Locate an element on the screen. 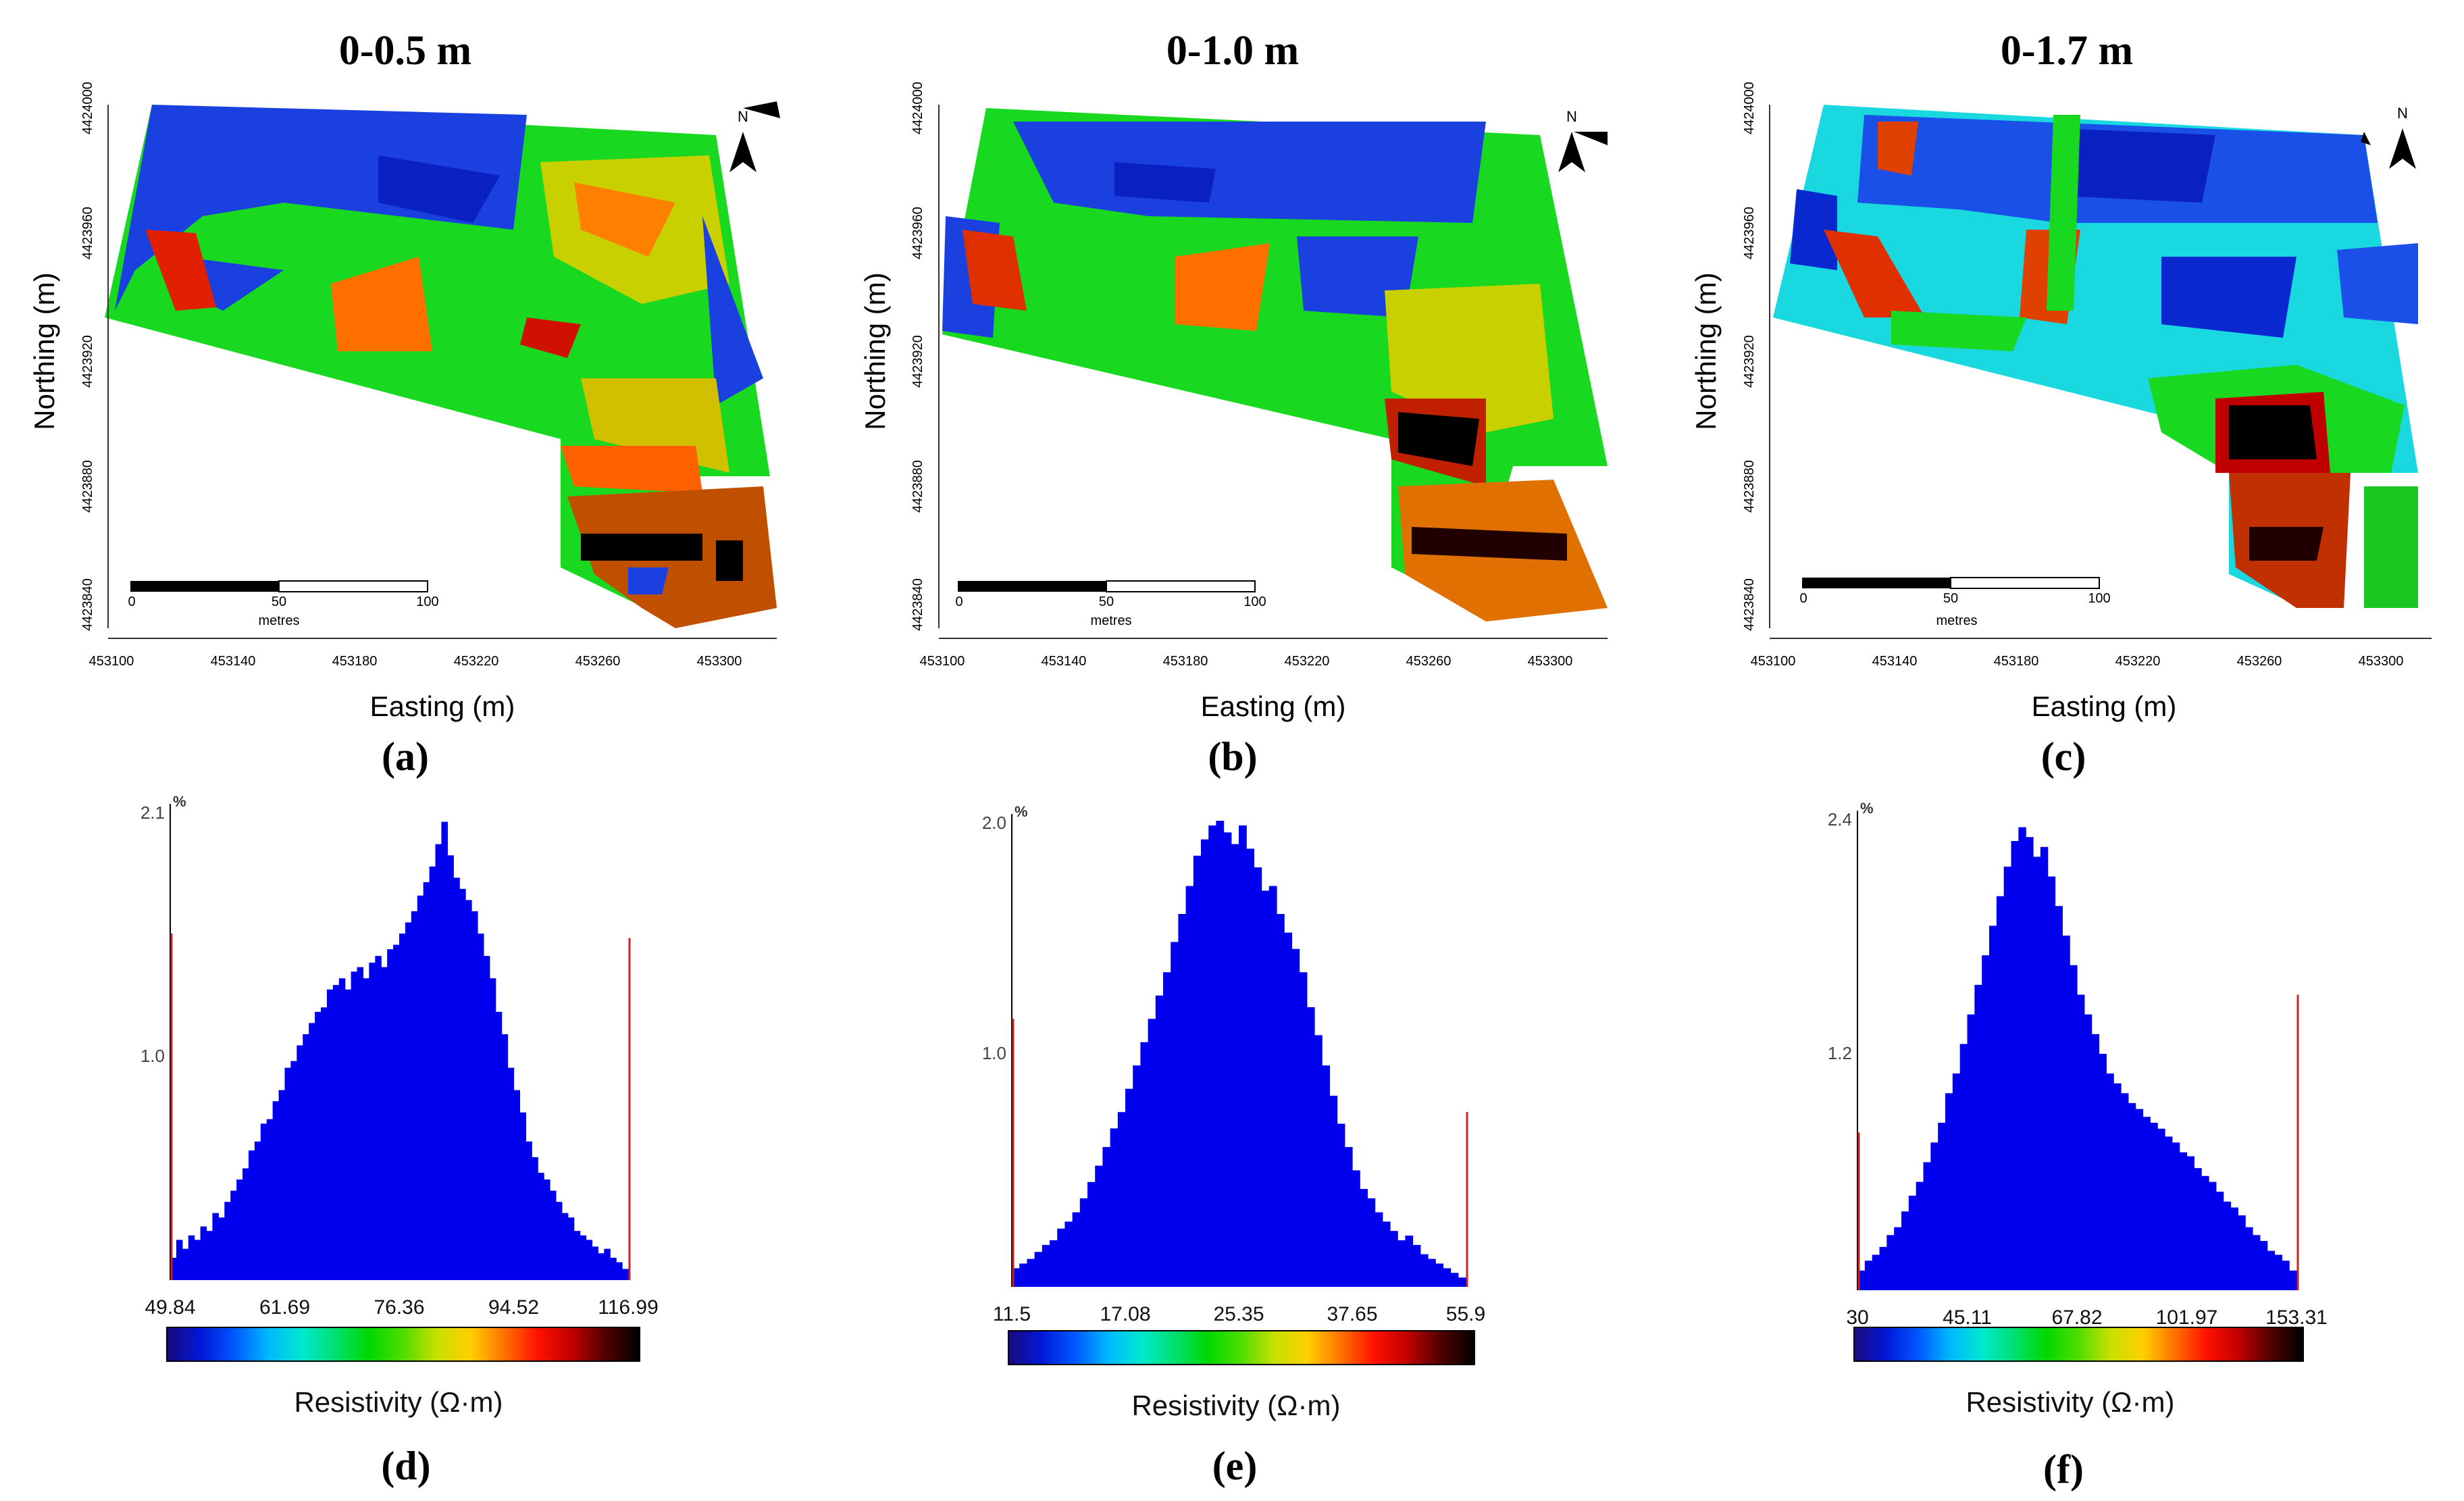 The height and width of the screenshot is (1501, 2464). resistivity-map is located at coordinates (1275, 364).